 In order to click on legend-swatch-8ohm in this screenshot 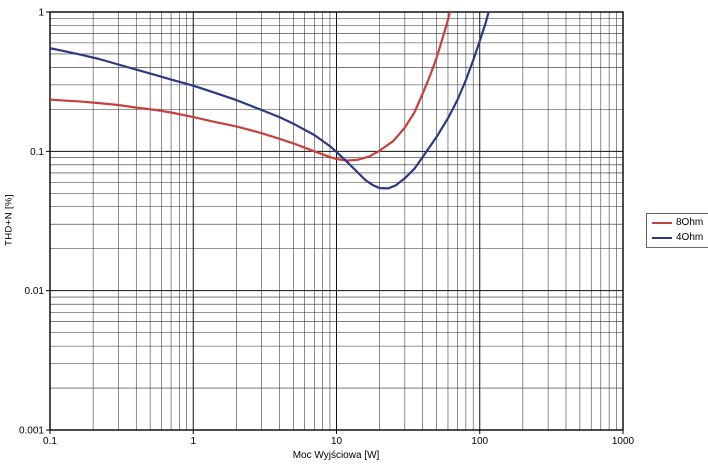, I will do `click(662, 223)`.